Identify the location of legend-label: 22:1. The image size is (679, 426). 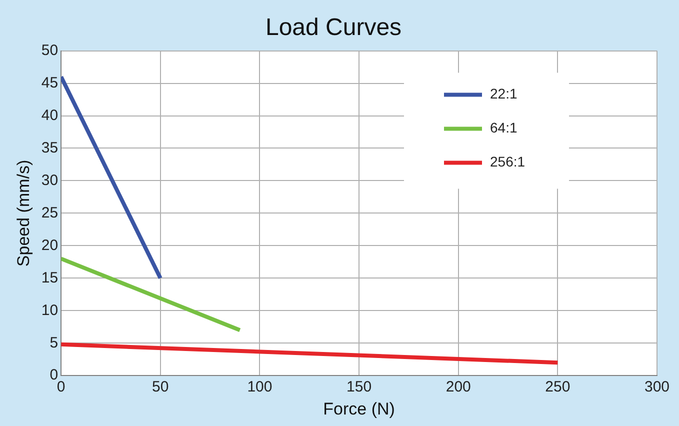
(504, 94).